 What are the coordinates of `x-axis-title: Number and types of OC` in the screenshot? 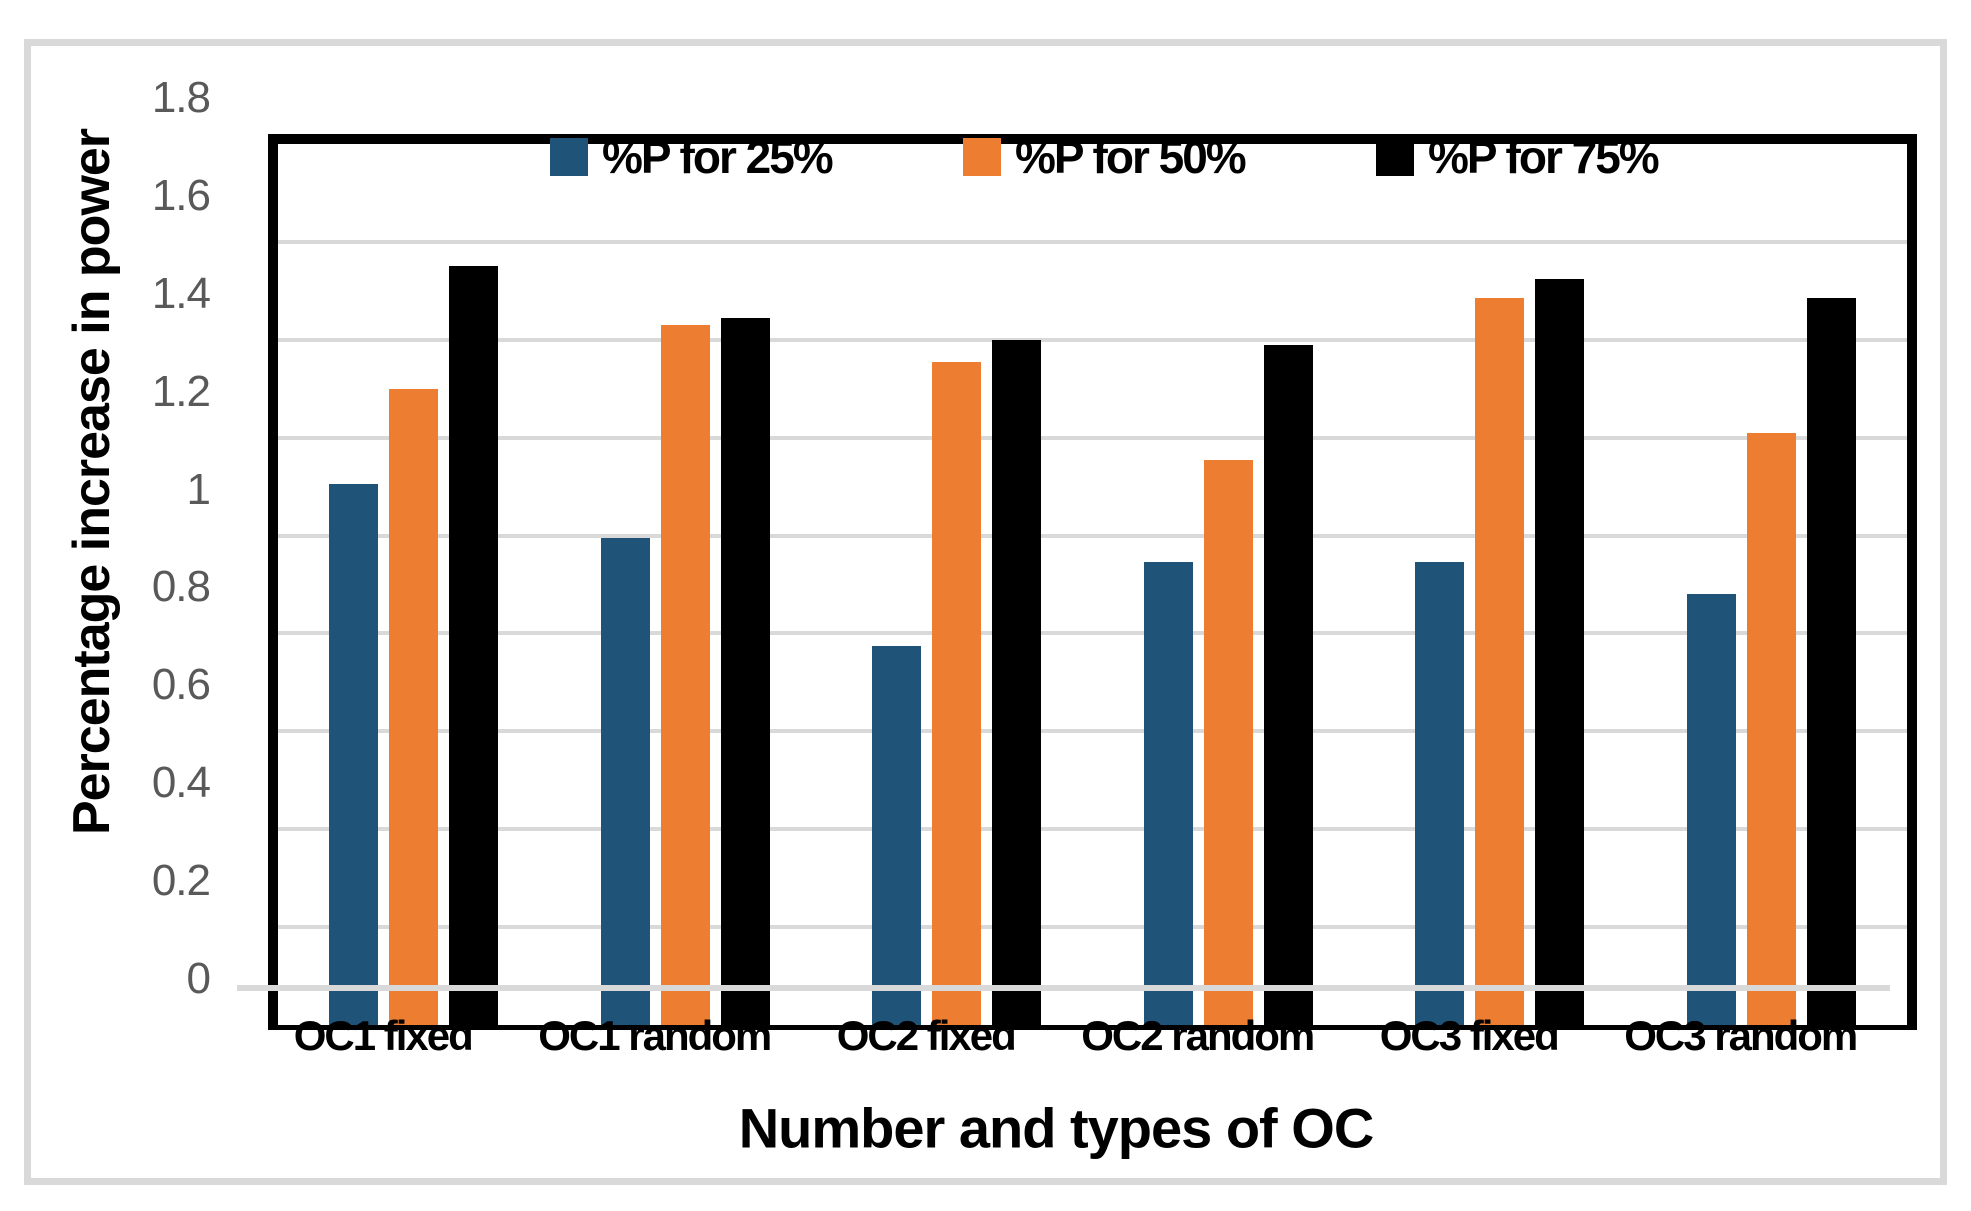 It's located at (1056, 1128).